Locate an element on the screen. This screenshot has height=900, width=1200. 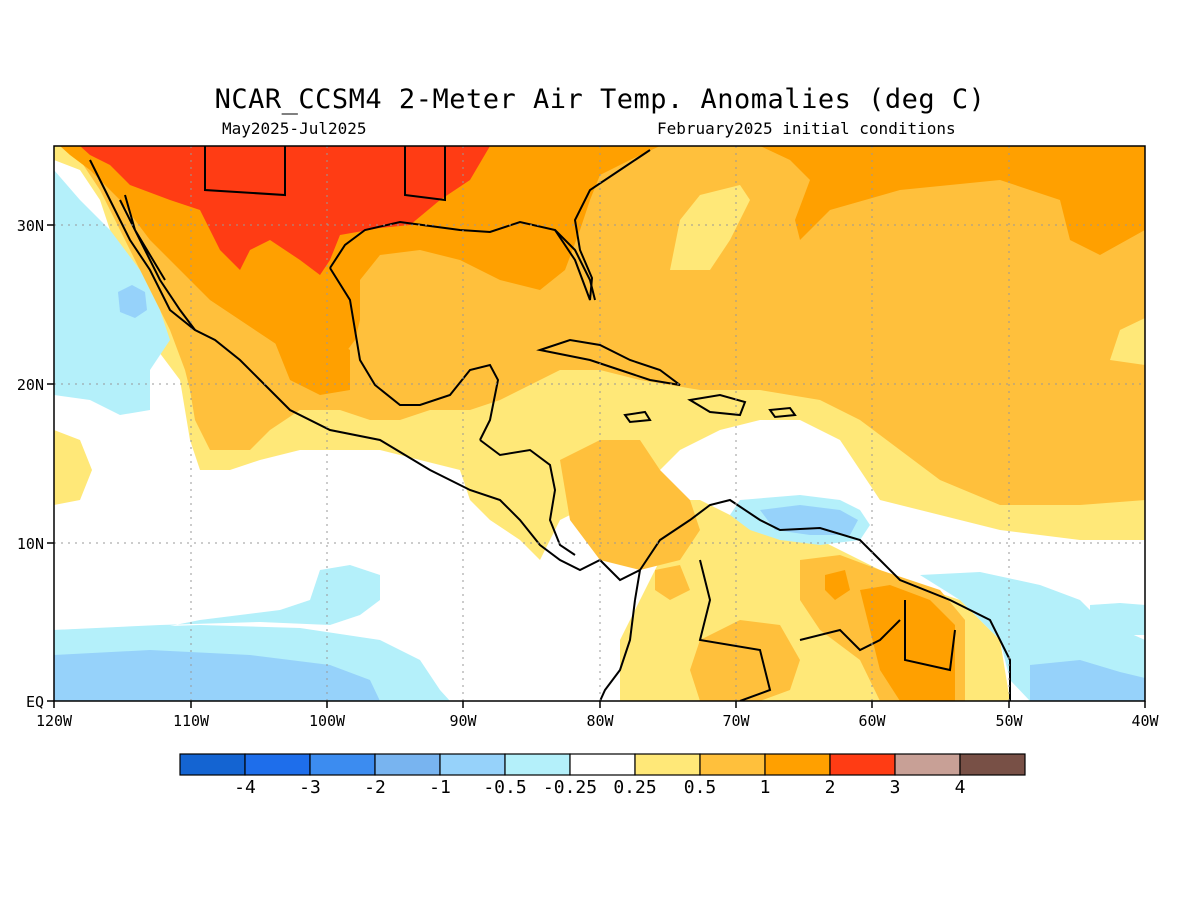
x-tick-label: 70W is located at coordinates (736, 721).